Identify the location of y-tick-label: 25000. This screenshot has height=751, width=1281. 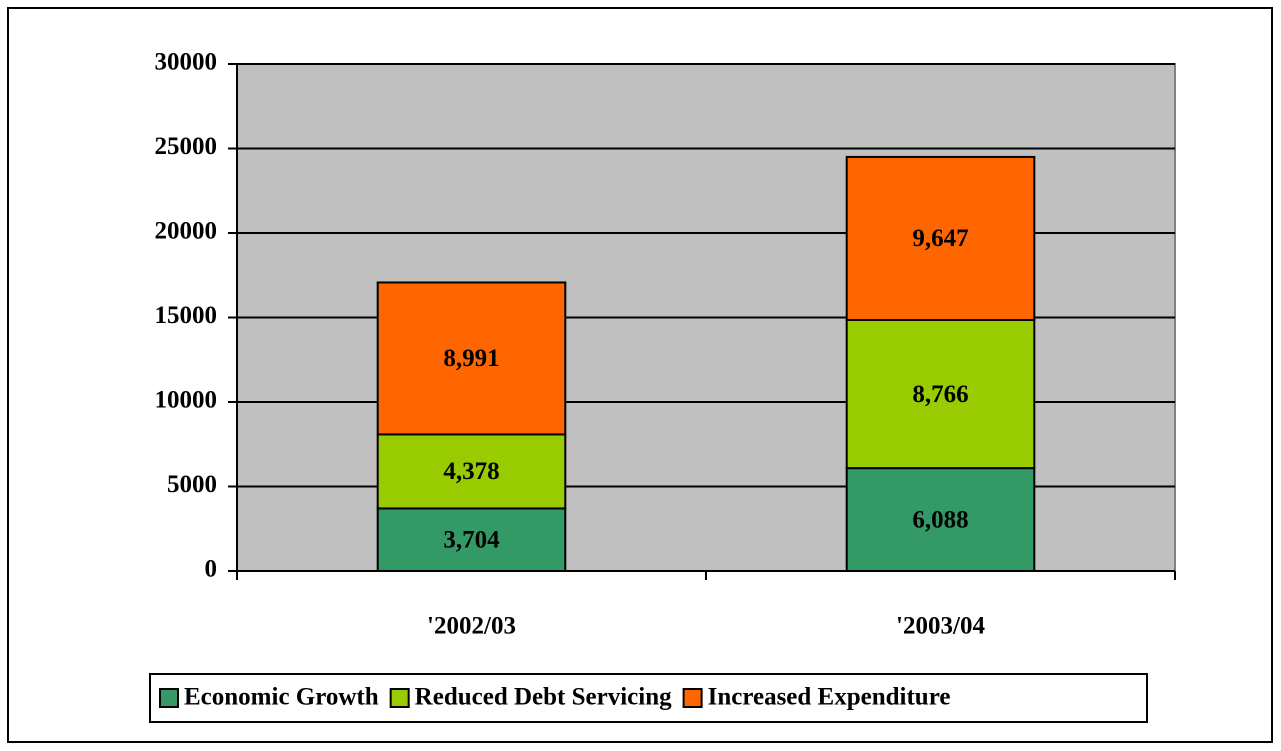
(186, 146).